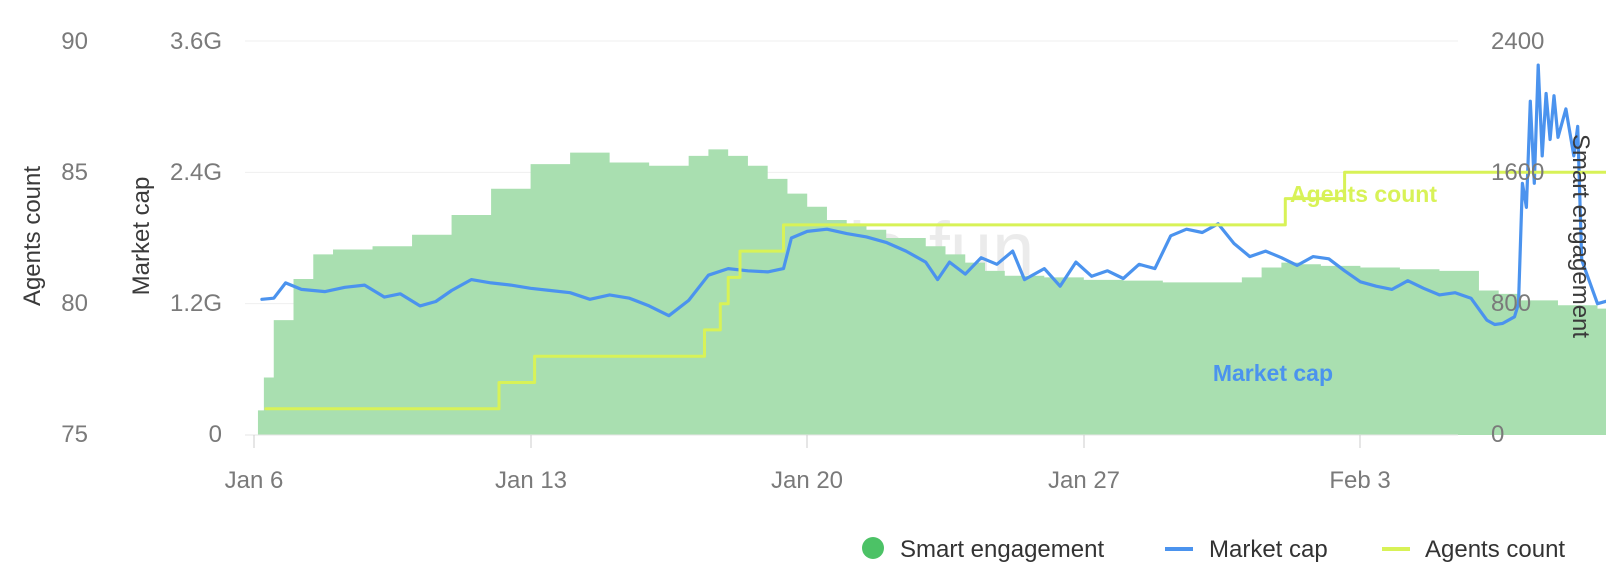 Image resolution: width=1606 pixels, height=579 pixels. I want to click on legend-item-market-cap: Market cap, so click(1246, 549).